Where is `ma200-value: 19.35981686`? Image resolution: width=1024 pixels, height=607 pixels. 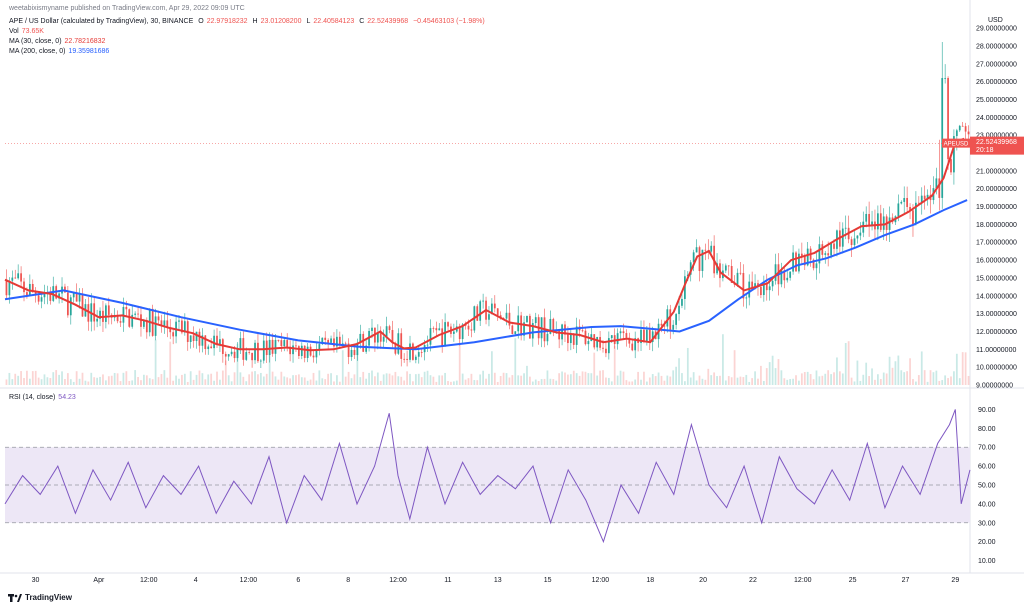
ma200-value: 19.35981686 is located at coordinates (89, 51).